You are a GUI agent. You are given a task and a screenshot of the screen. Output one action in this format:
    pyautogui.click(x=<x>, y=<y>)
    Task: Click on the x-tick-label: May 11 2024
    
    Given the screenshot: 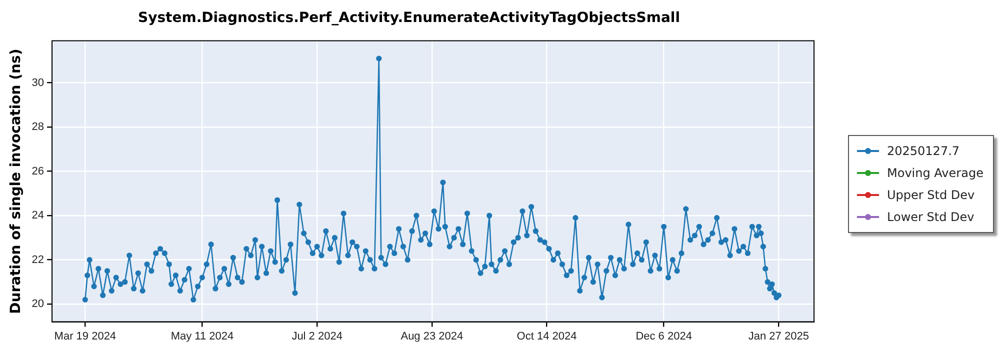 What is the action you would take?
    pyautogui.click(x=202, y=336)
    